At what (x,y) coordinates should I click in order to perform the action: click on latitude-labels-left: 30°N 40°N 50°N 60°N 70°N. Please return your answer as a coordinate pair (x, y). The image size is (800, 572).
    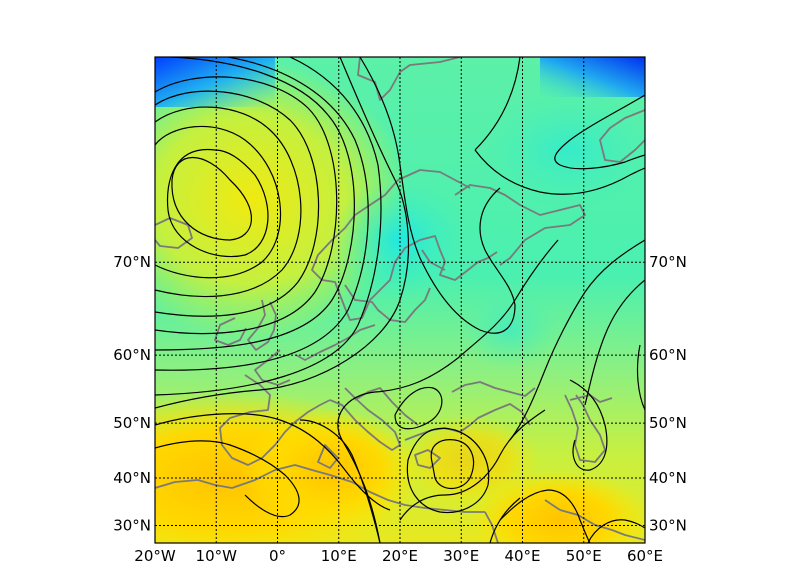
    Looking at the image, I should click on (132, 393).